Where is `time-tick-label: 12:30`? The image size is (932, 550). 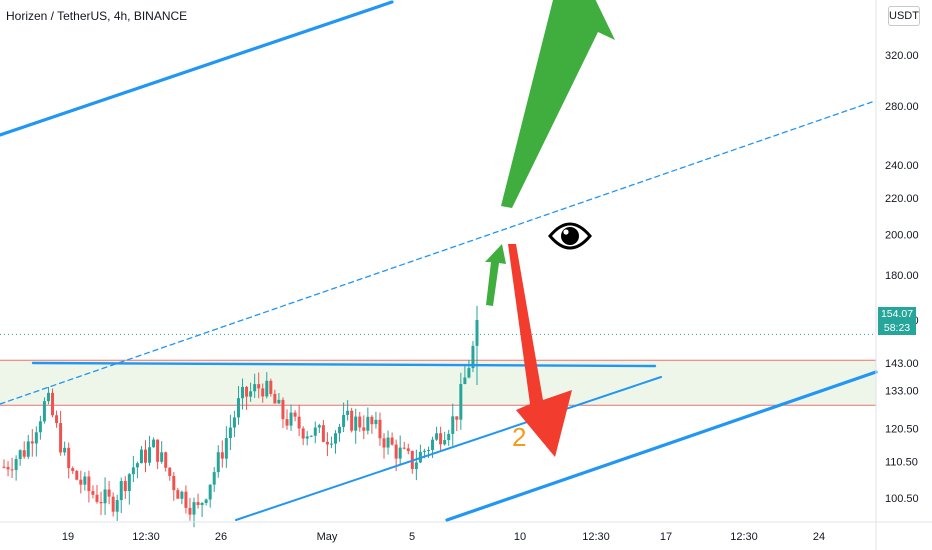
time-tick-label: 12:30 is located at coordinates (146, 537).